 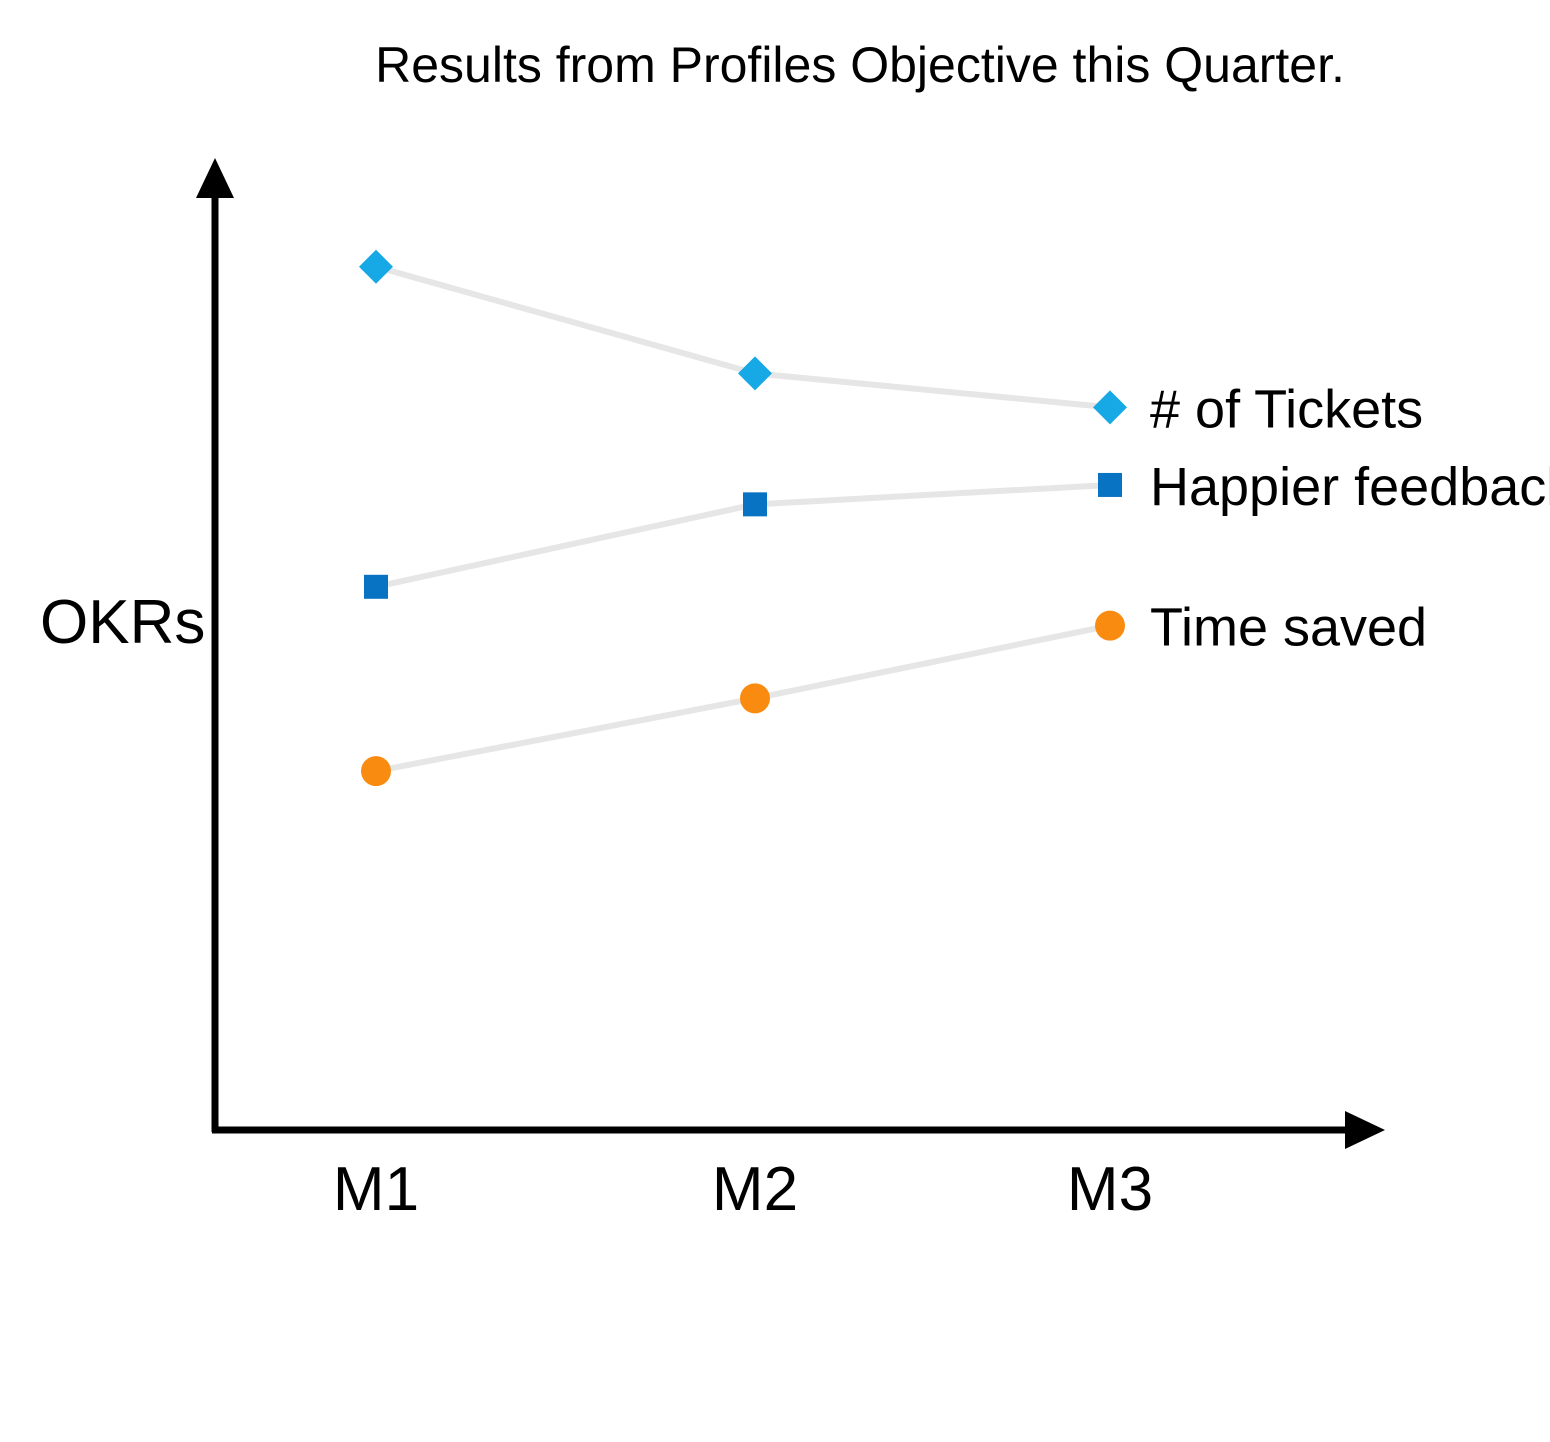 What do you see at coordinates (1110, 625) in the screenshot?
I see `marker-time-saved-m3` at bounding box center [1110, 625].